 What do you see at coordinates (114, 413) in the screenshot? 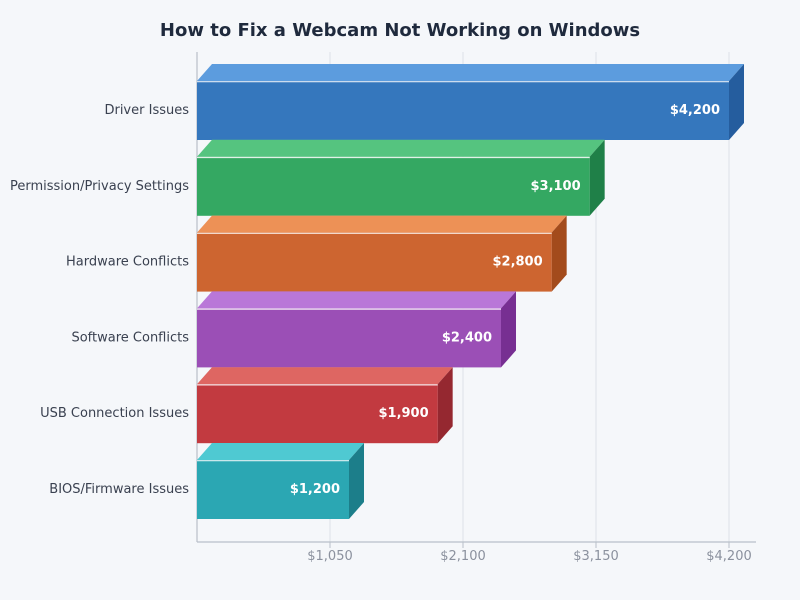
I see `category-label: USB Connection Issues` at bounding box center [114, 413].